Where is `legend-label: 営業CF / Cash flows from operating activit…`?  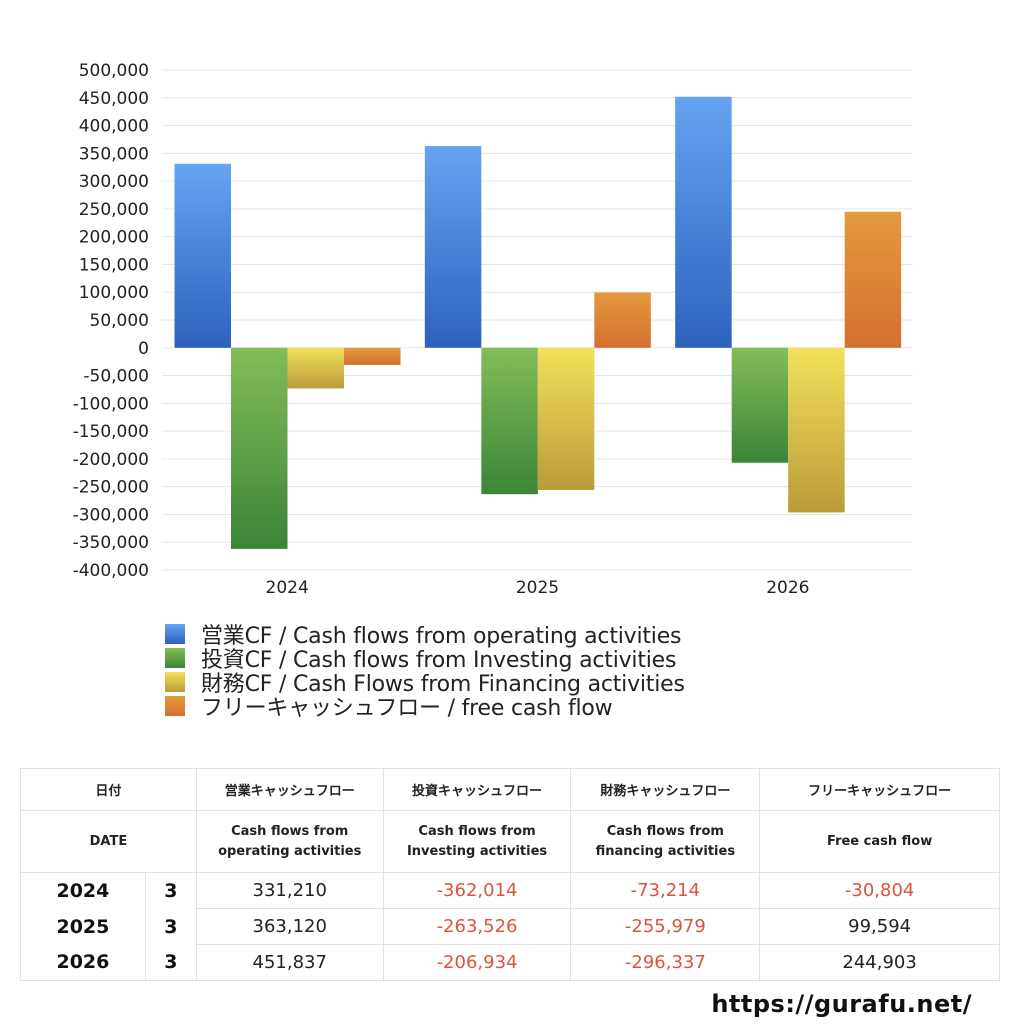 legend-label: 営業CF / Cash flows from operating activit… is located at coordinates (441, 636).